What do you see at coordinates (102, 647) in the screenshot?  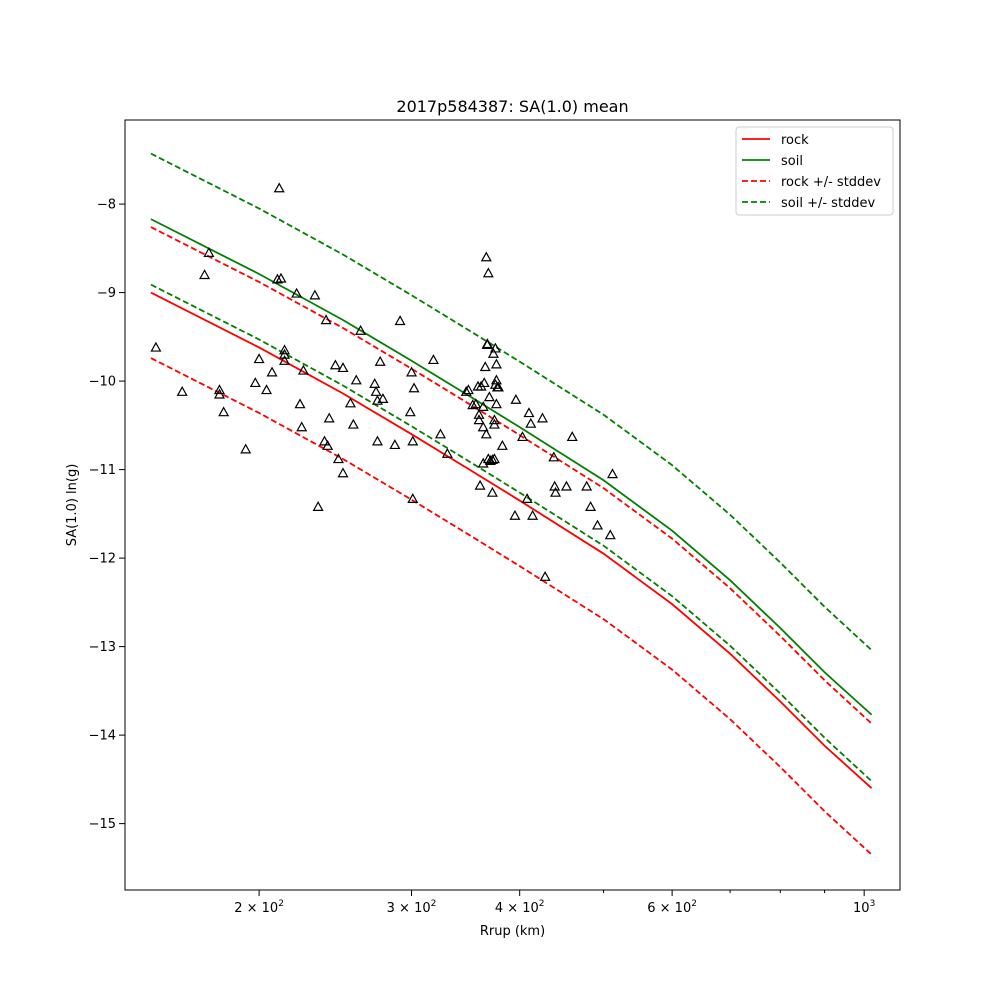 I see `y-tick-label: −13` at bounding box center [102, 647].